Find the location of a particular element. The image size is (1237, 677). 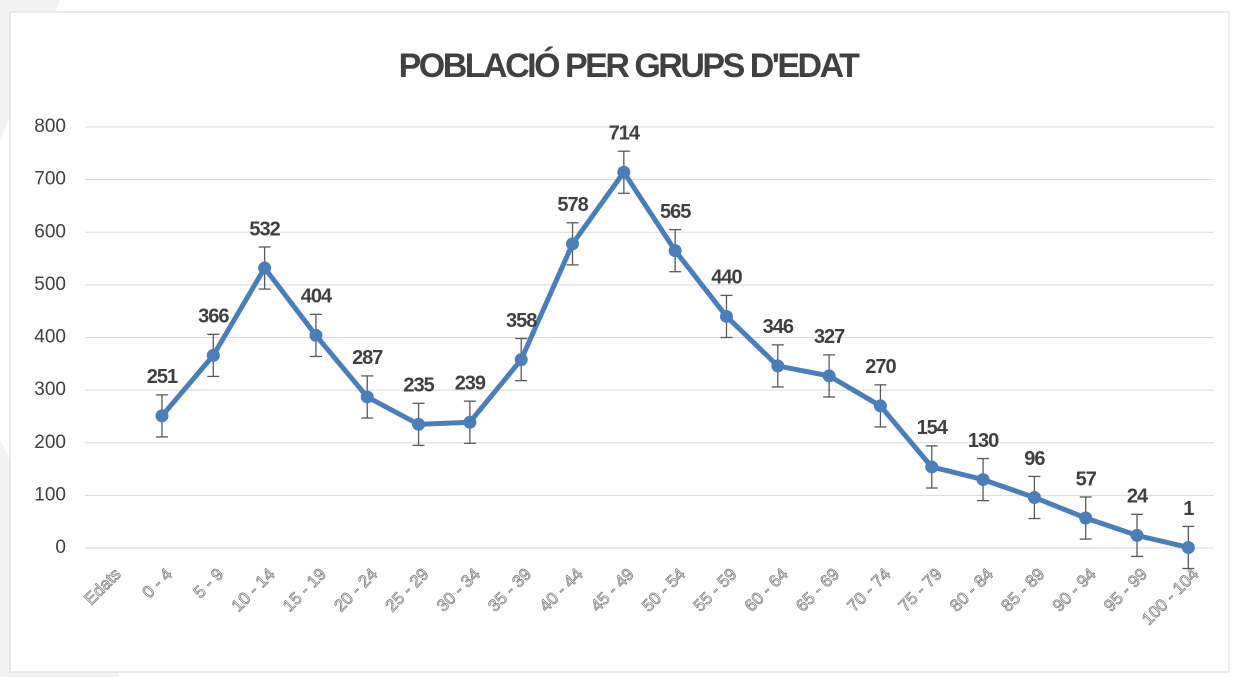

data-label: 239 is located at coordinates (470, 384).